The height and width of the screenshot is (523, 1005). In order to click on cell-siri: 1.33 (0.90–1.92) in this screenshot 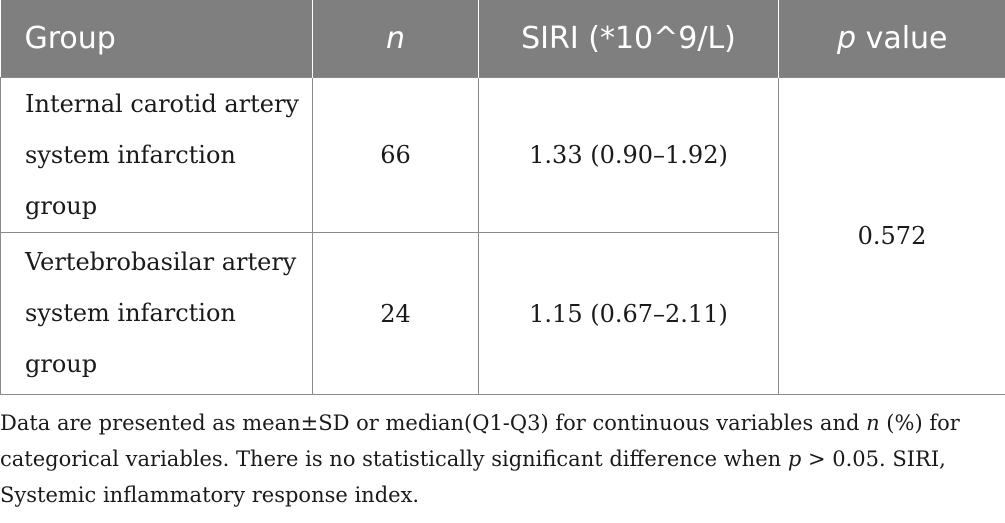, I will do `click(628, 155)`.